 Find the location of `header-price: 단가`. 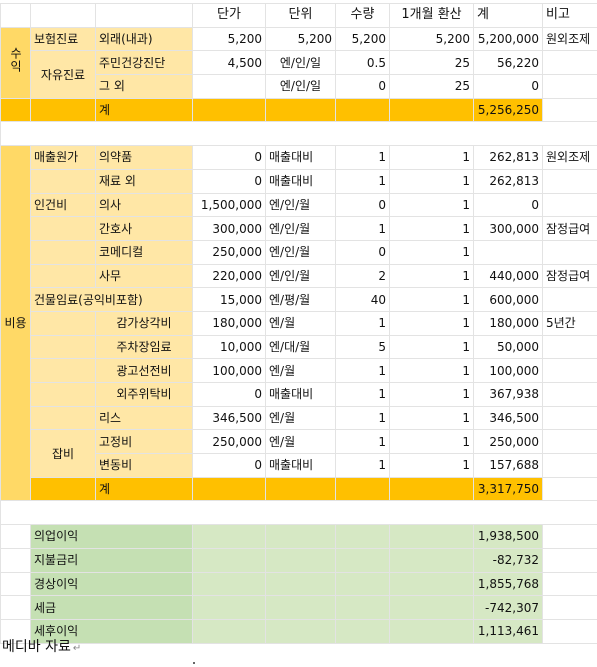

header-price: 단가 is located at coordinates (229, 15).